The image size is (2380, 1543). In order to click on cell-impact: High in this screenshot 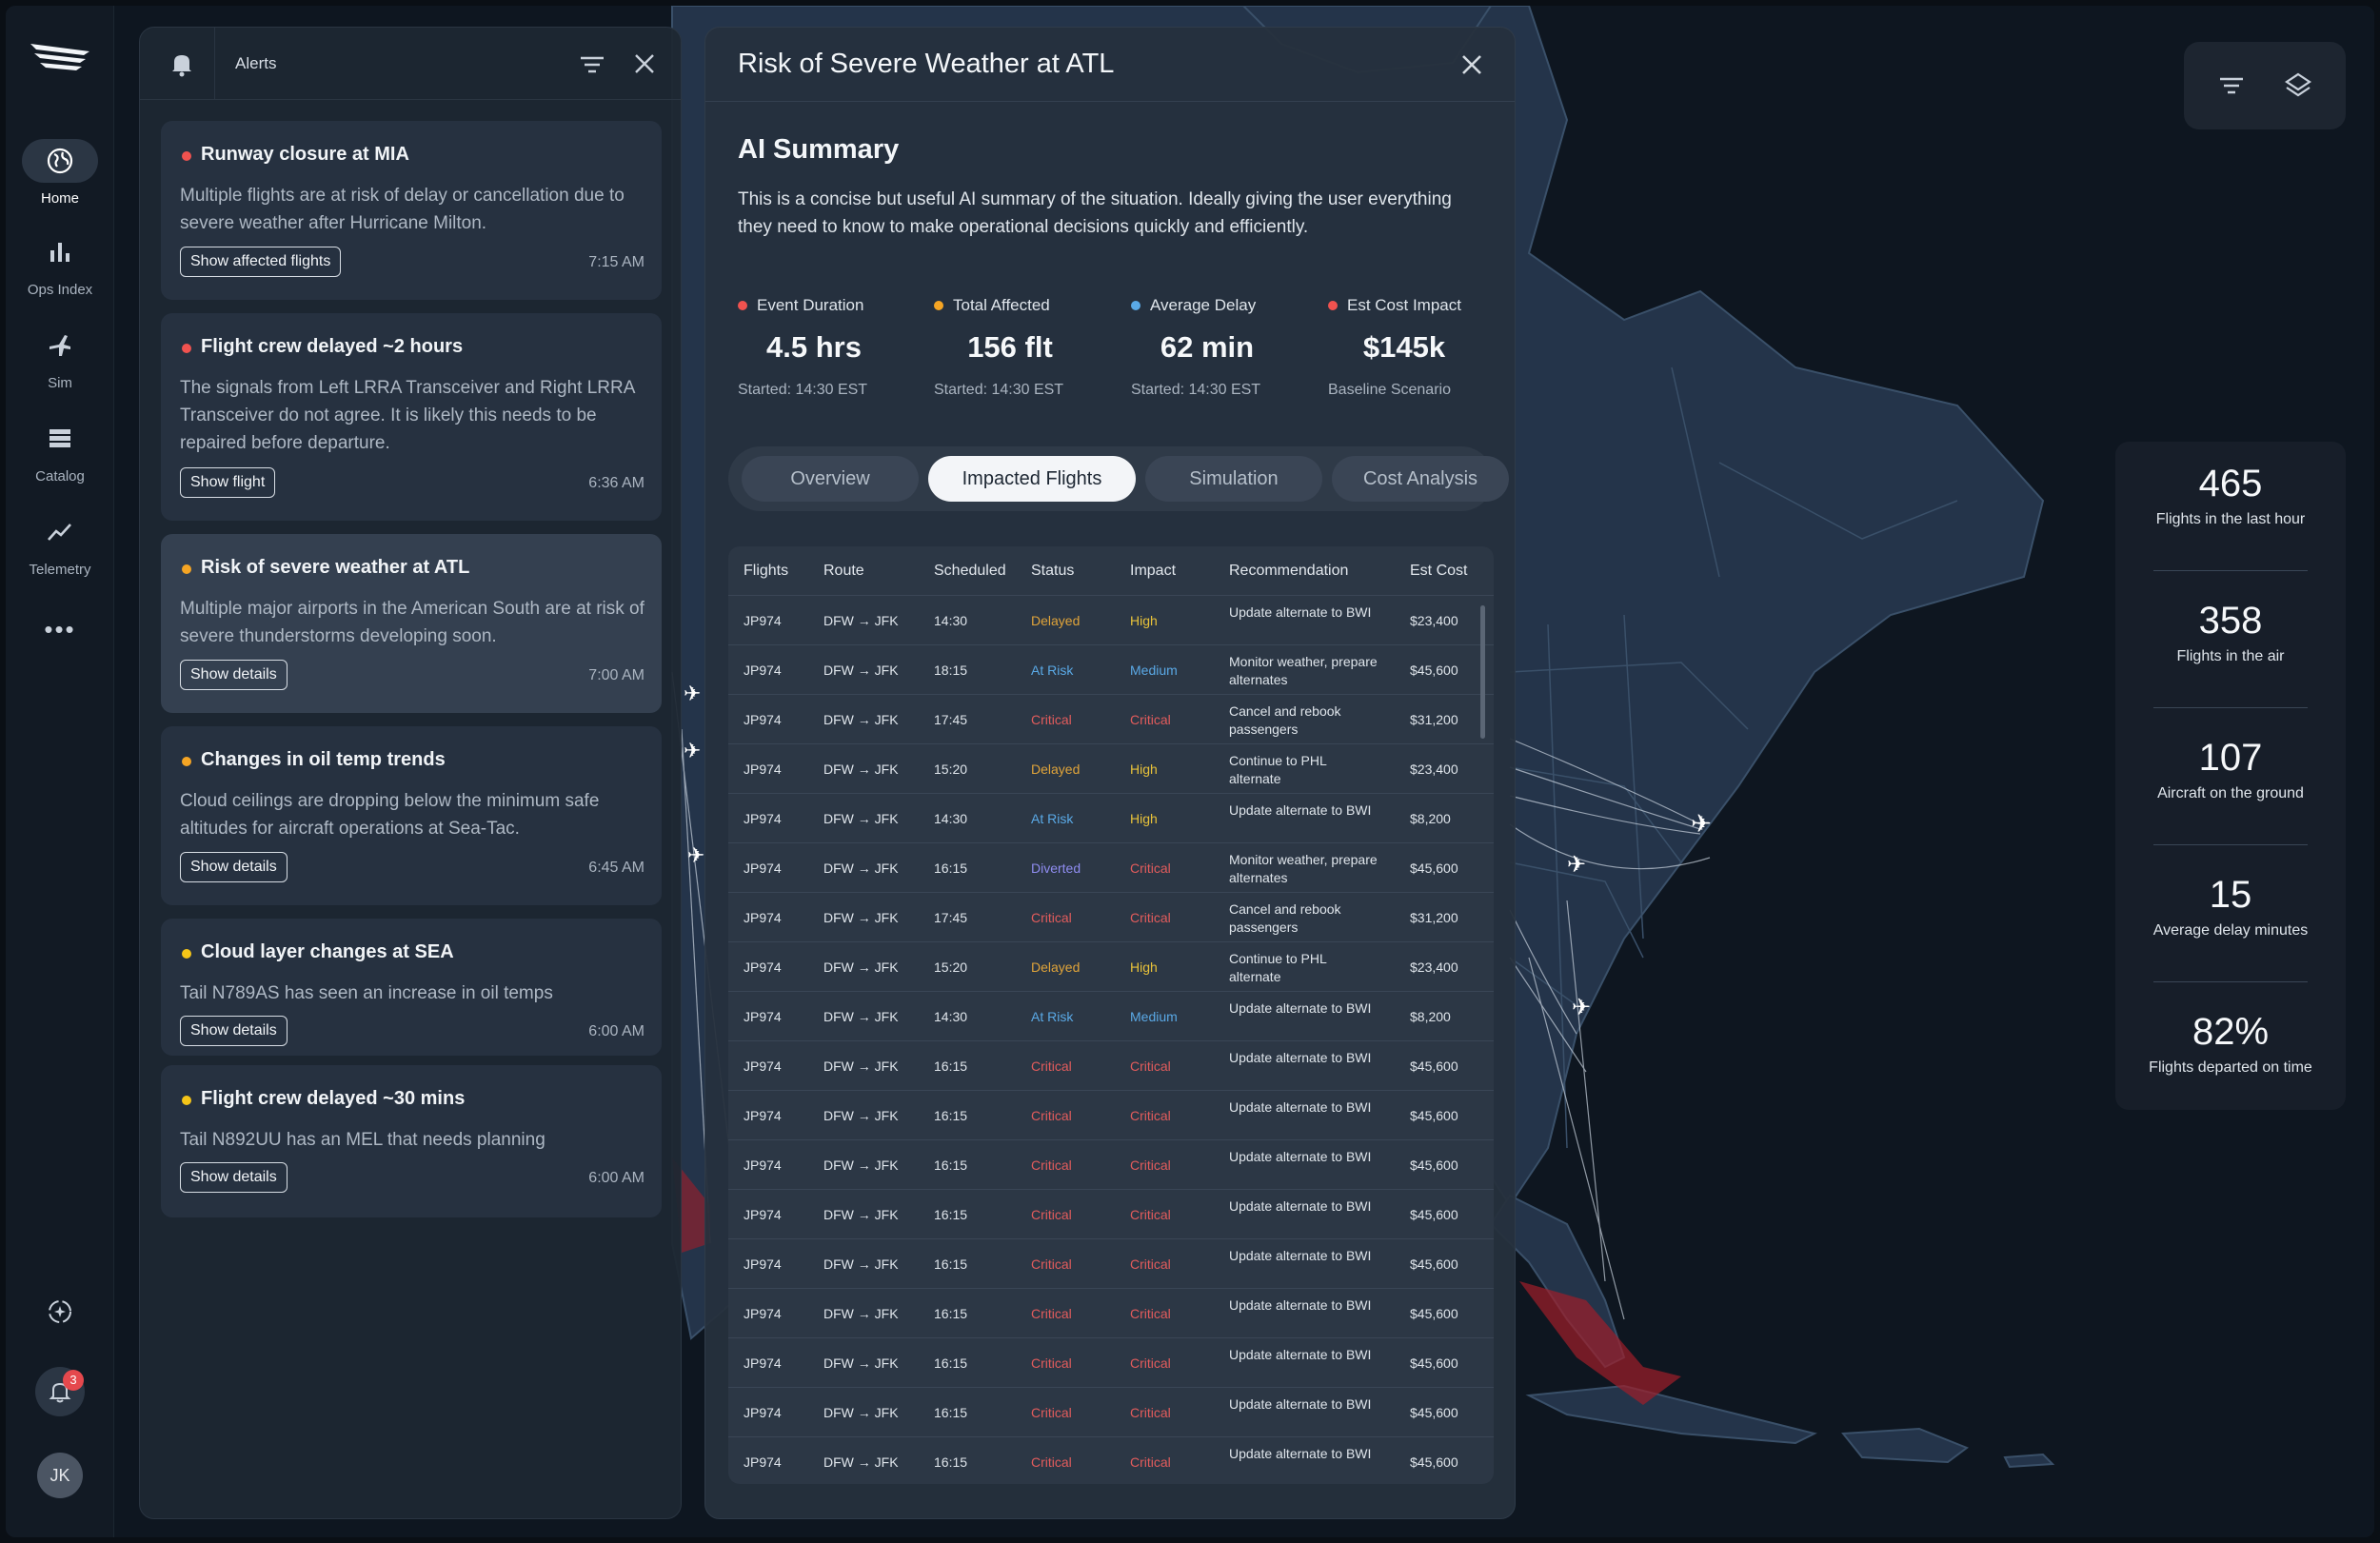, I will do `click(1144, 967)`.